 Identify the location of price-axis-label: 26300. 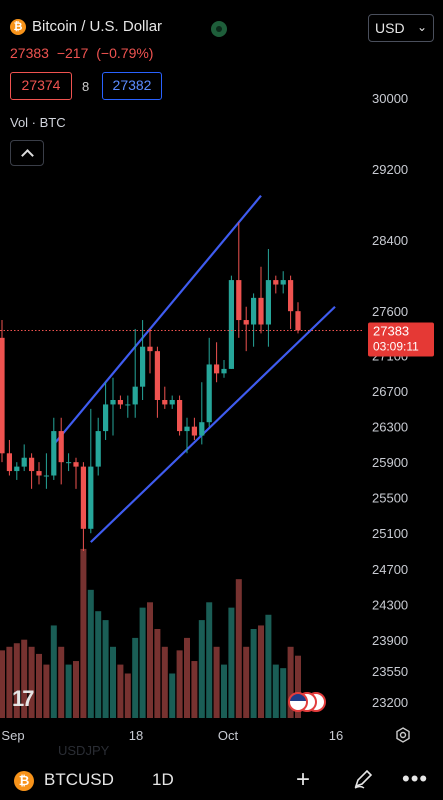
(390, 427).